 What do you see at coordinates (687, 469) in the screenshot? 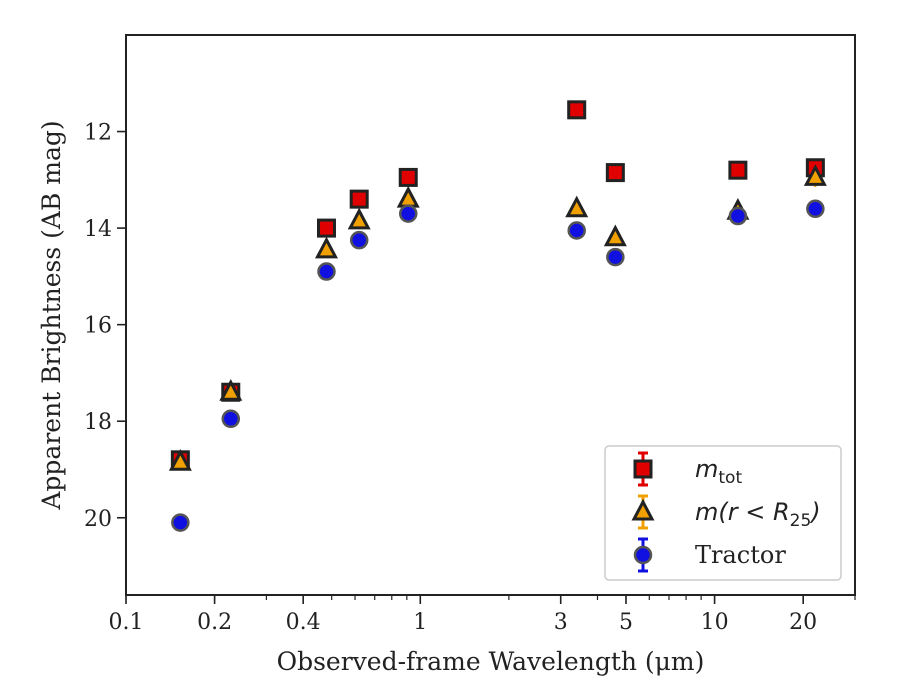
I see `legend-item-mtot: mtot` at bounding box center [687, 469].